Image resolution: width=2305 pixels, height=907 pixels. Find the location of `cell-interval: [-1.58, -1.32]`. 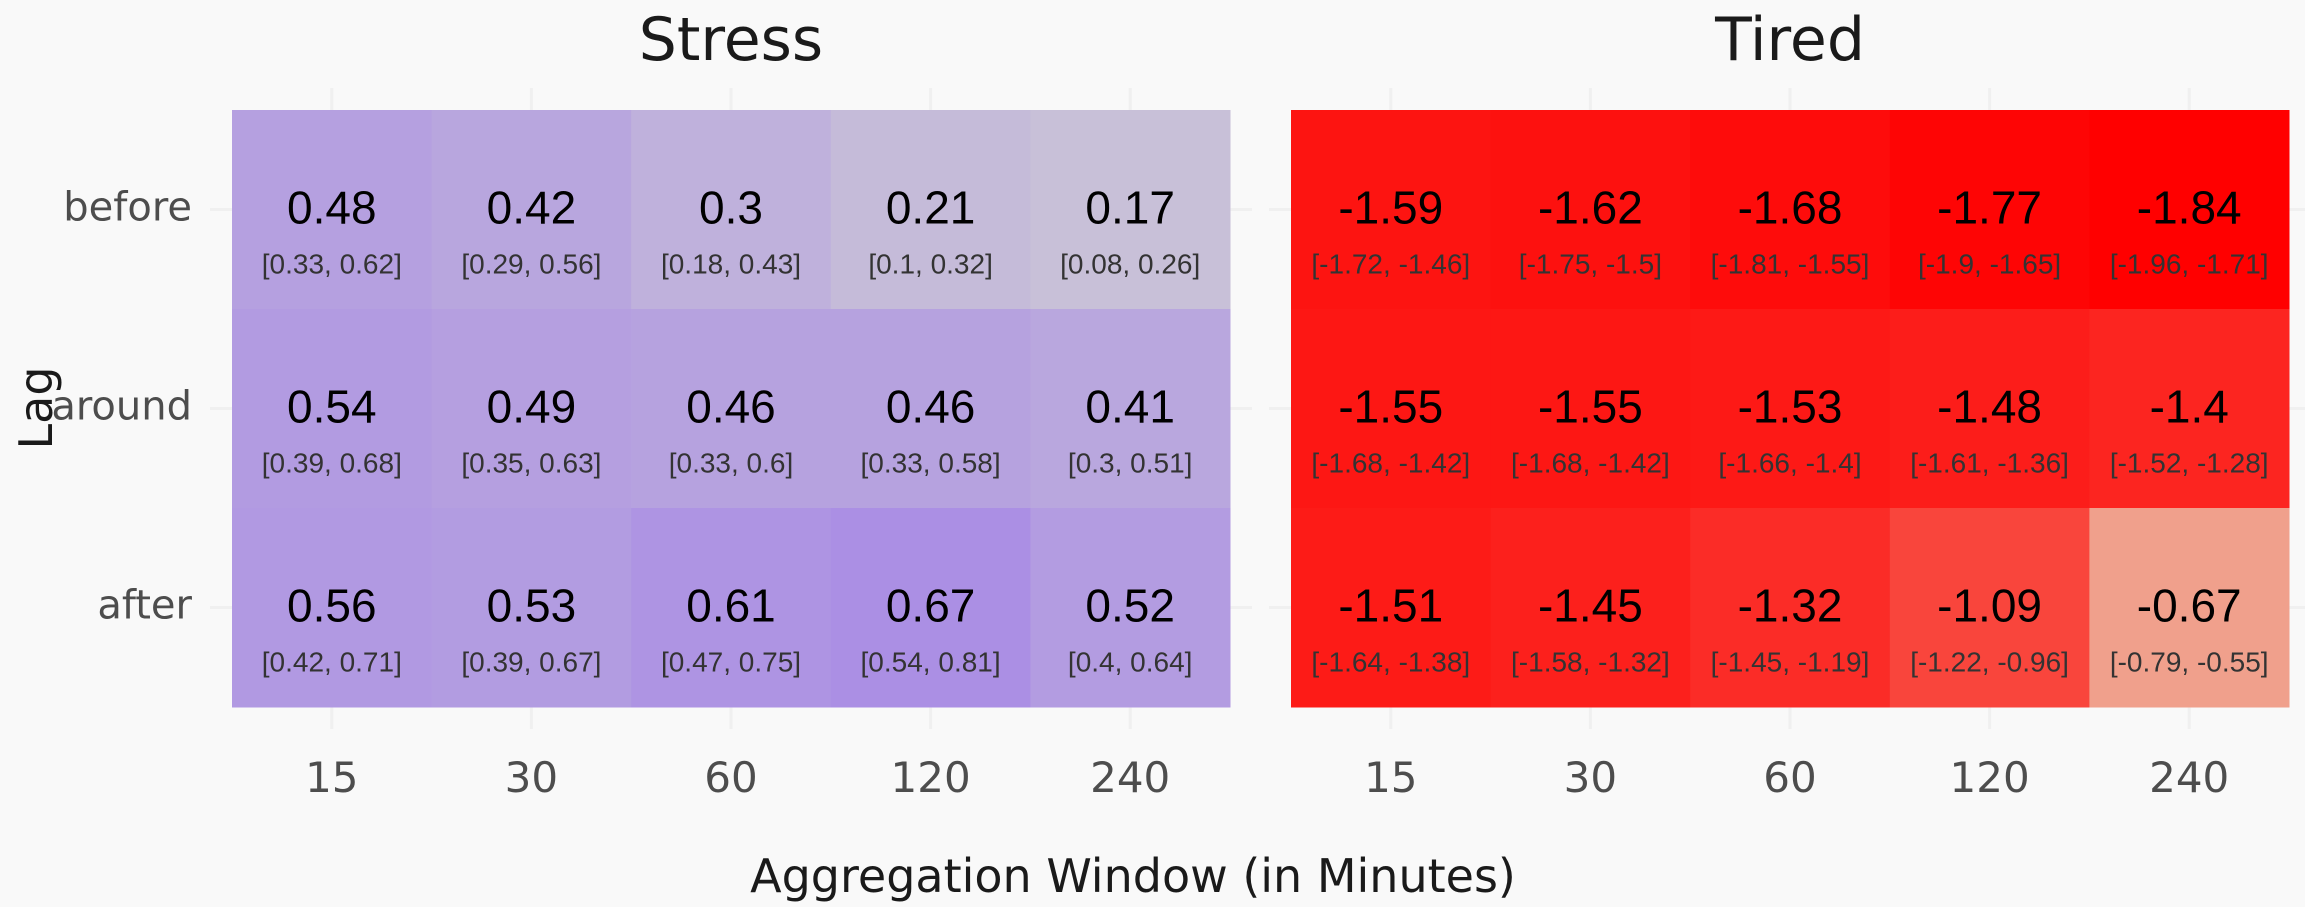

cell-interval: [-1.58, -1.32] is located at coordinates (1590, 662).